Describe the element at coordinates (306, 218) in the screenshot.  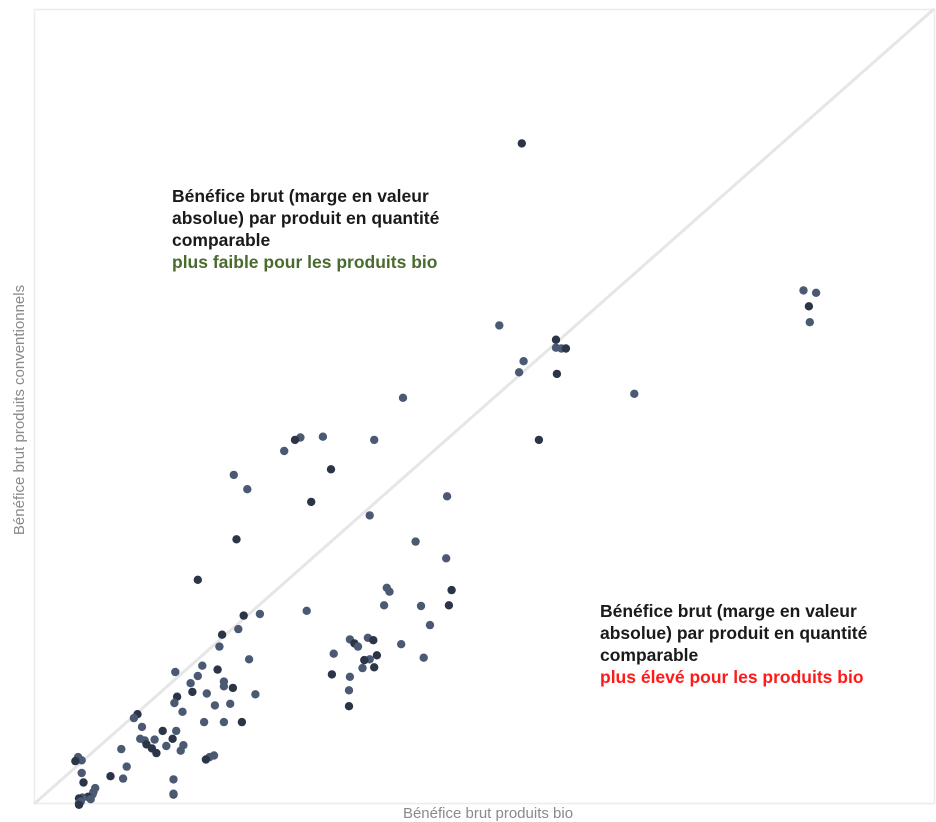
I see `annotation-1-line-2: absolue) par produit en quantité` at that location.